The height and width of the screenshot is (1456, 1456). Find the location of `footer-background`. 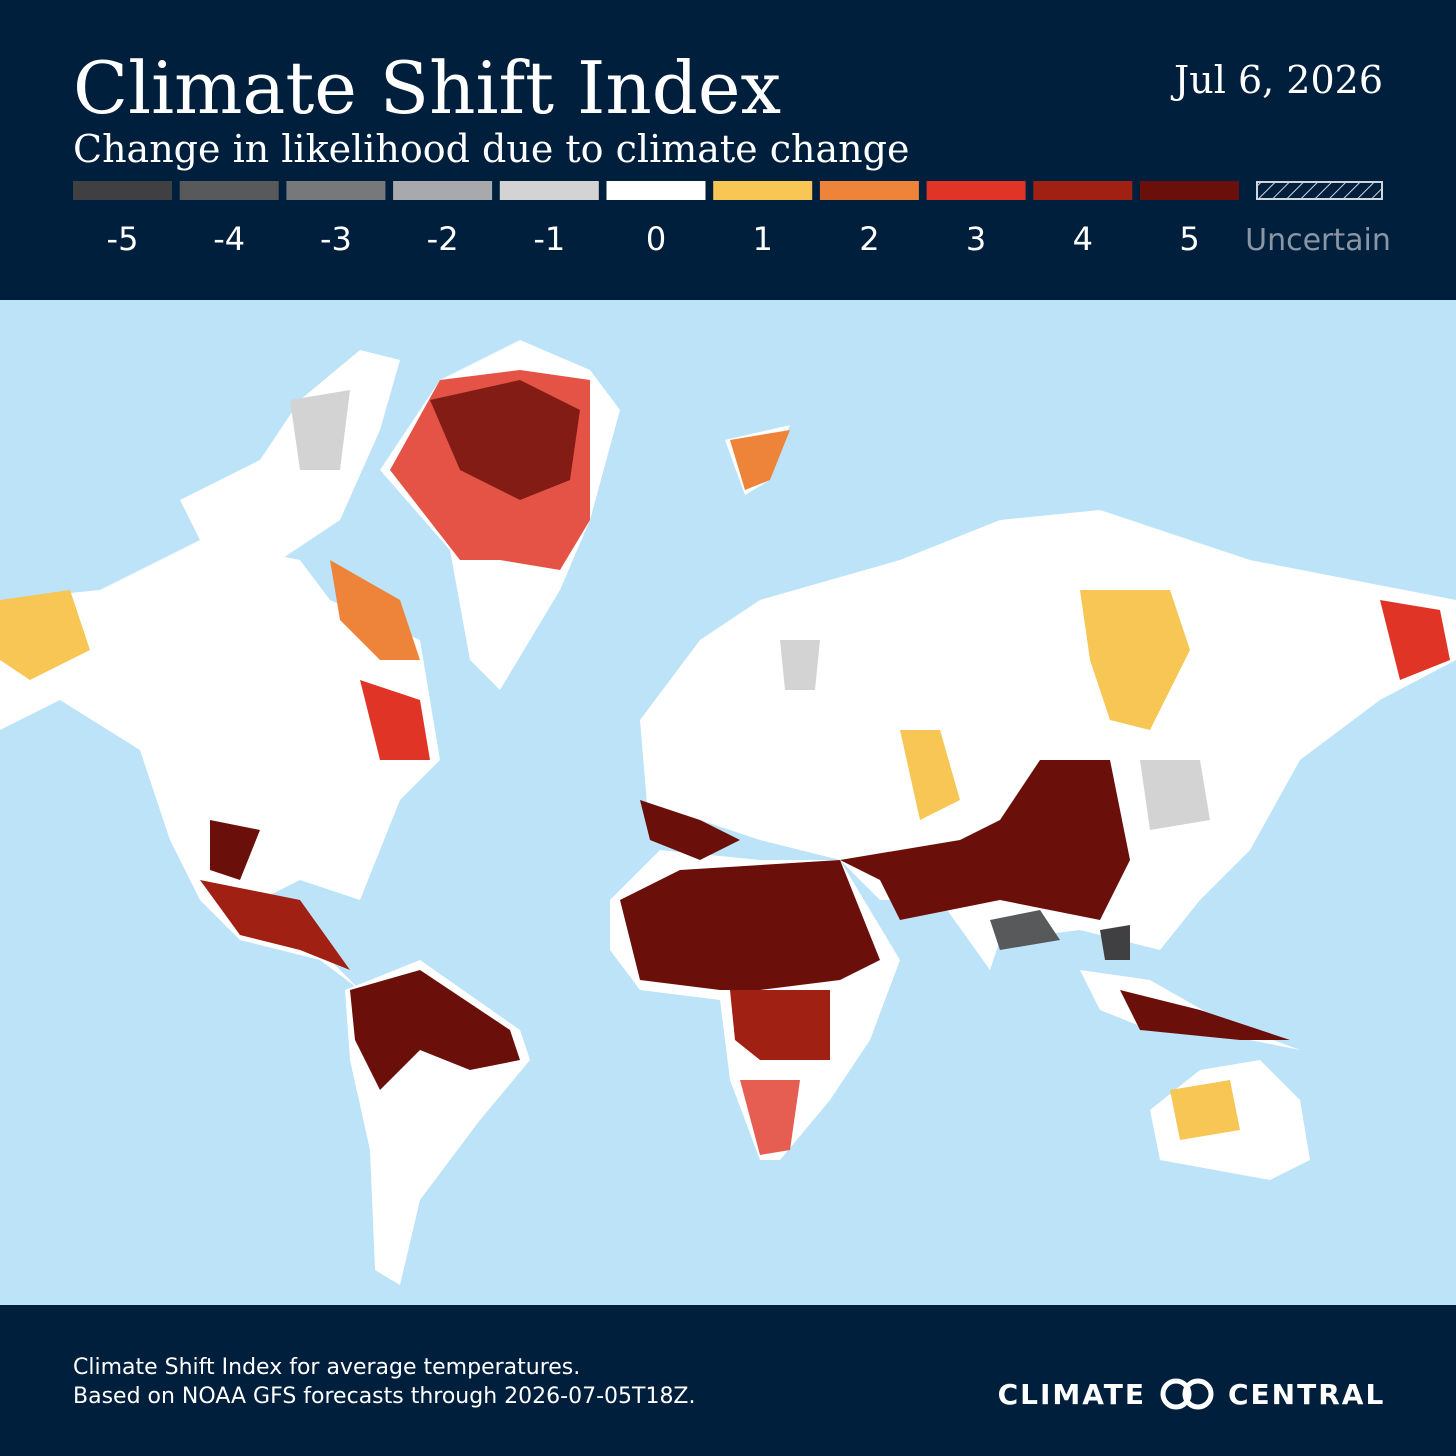

footer-background is located at coordinates (728, 1380).